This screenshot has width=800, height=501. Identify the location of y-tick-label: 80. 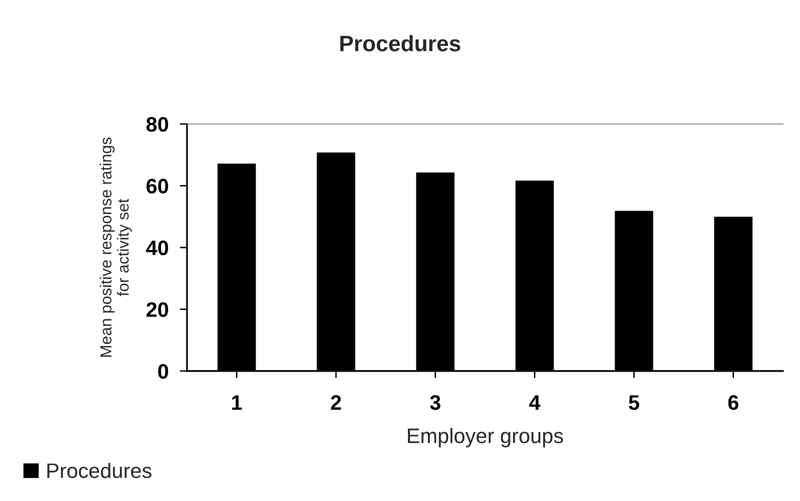
(157, 124).